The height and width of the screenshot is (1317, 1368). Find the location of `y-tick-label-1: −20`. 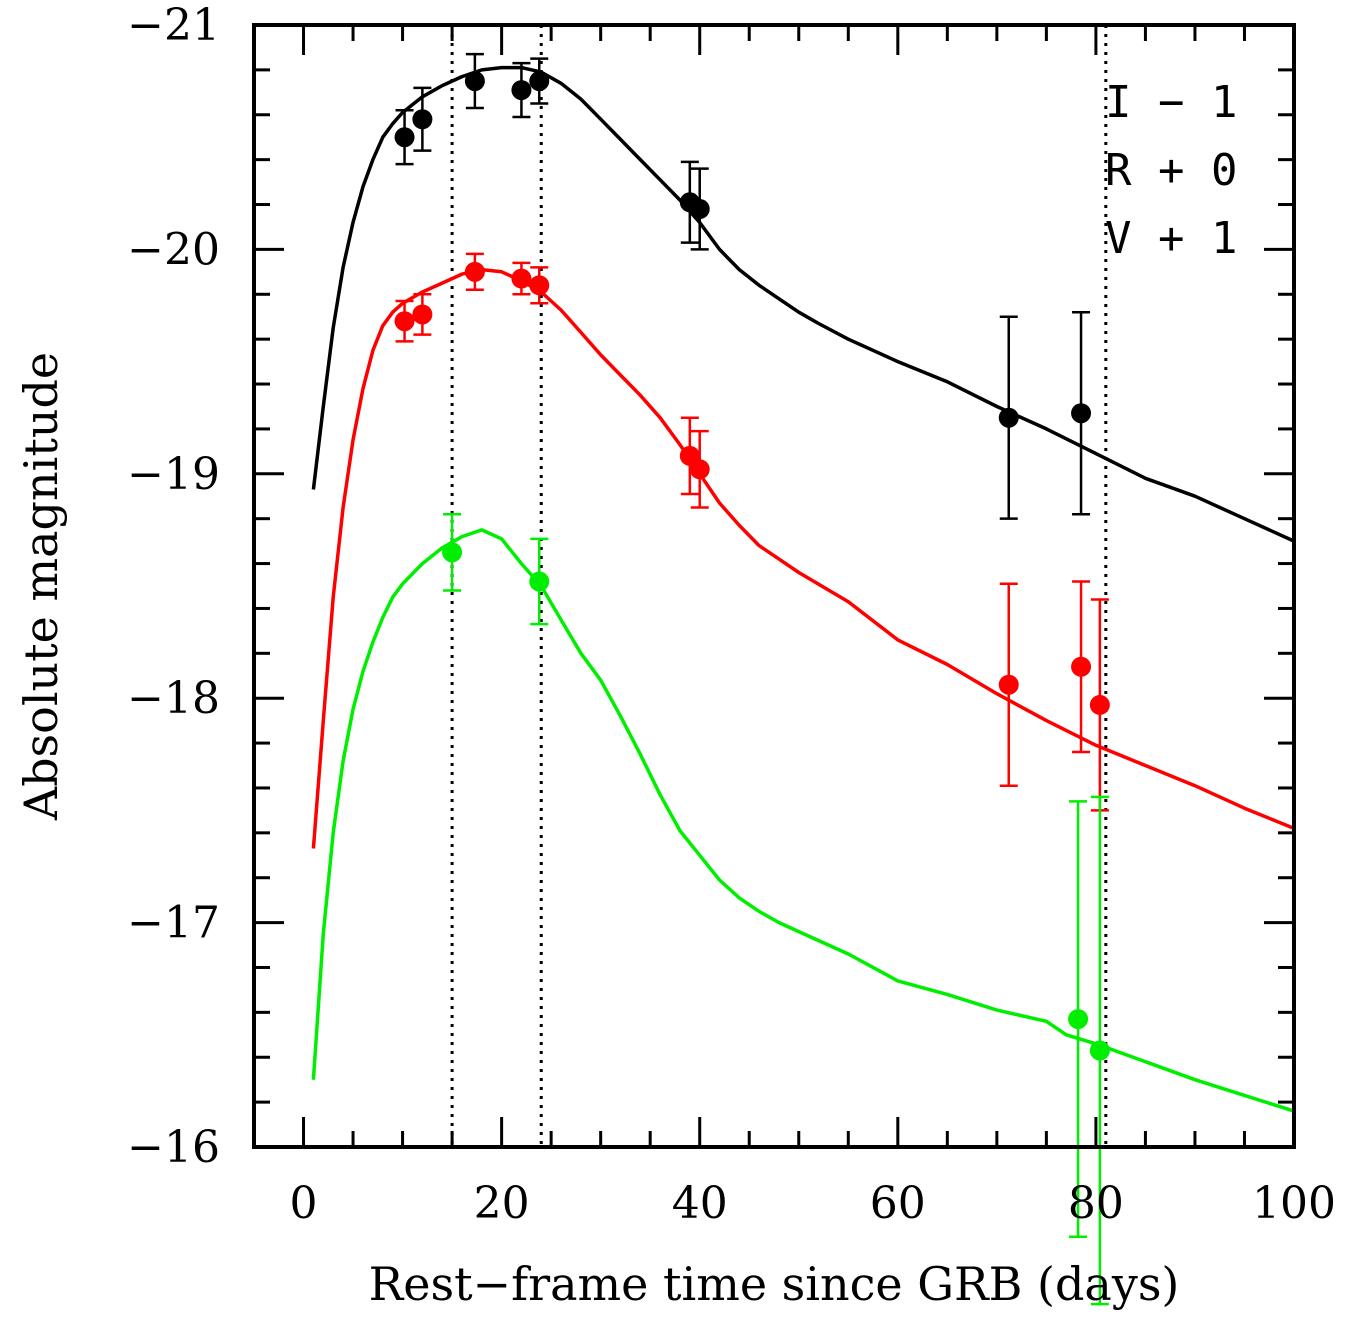

y-tick-label-1: −20 is located at coordinates (173, 249).